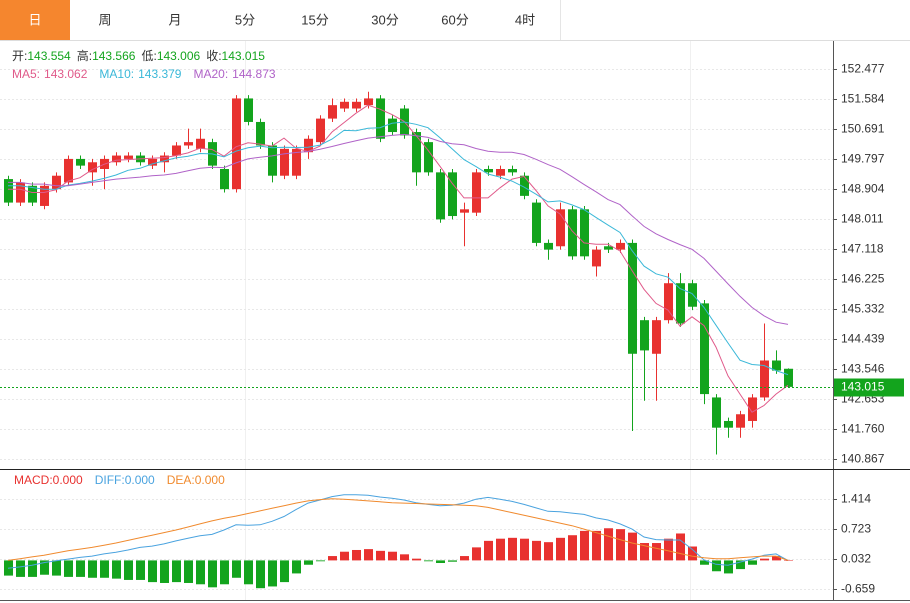  Describe the element at coordinates (244, 56) in the screenshot. I see `legend-value: 143.015` at that location.